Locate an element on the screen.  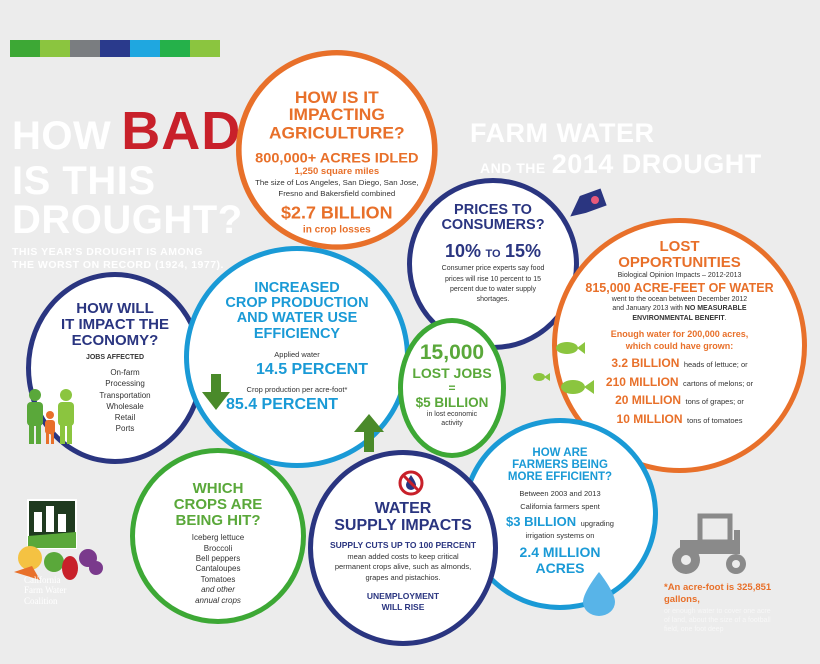
square-miles: 1,250 square miles is located at coordinates (337, 171).